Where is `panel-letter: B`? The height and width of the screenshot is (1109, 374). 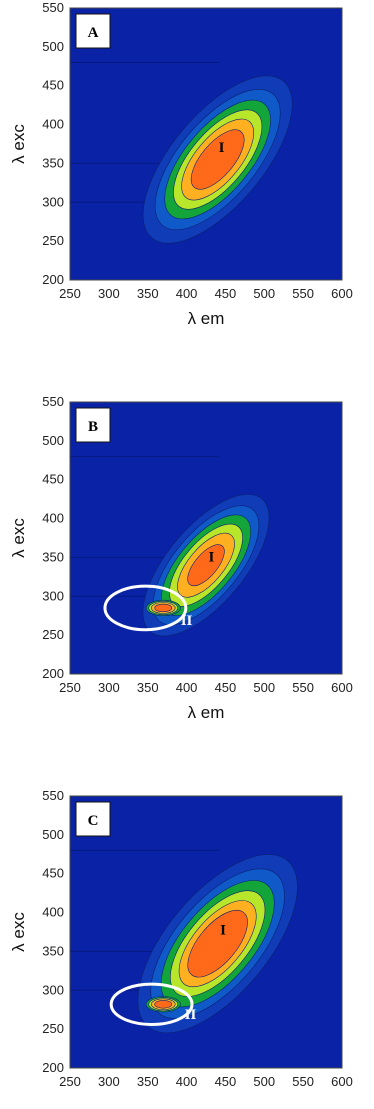 panel-letter: B is located at coordinates (93, 427).